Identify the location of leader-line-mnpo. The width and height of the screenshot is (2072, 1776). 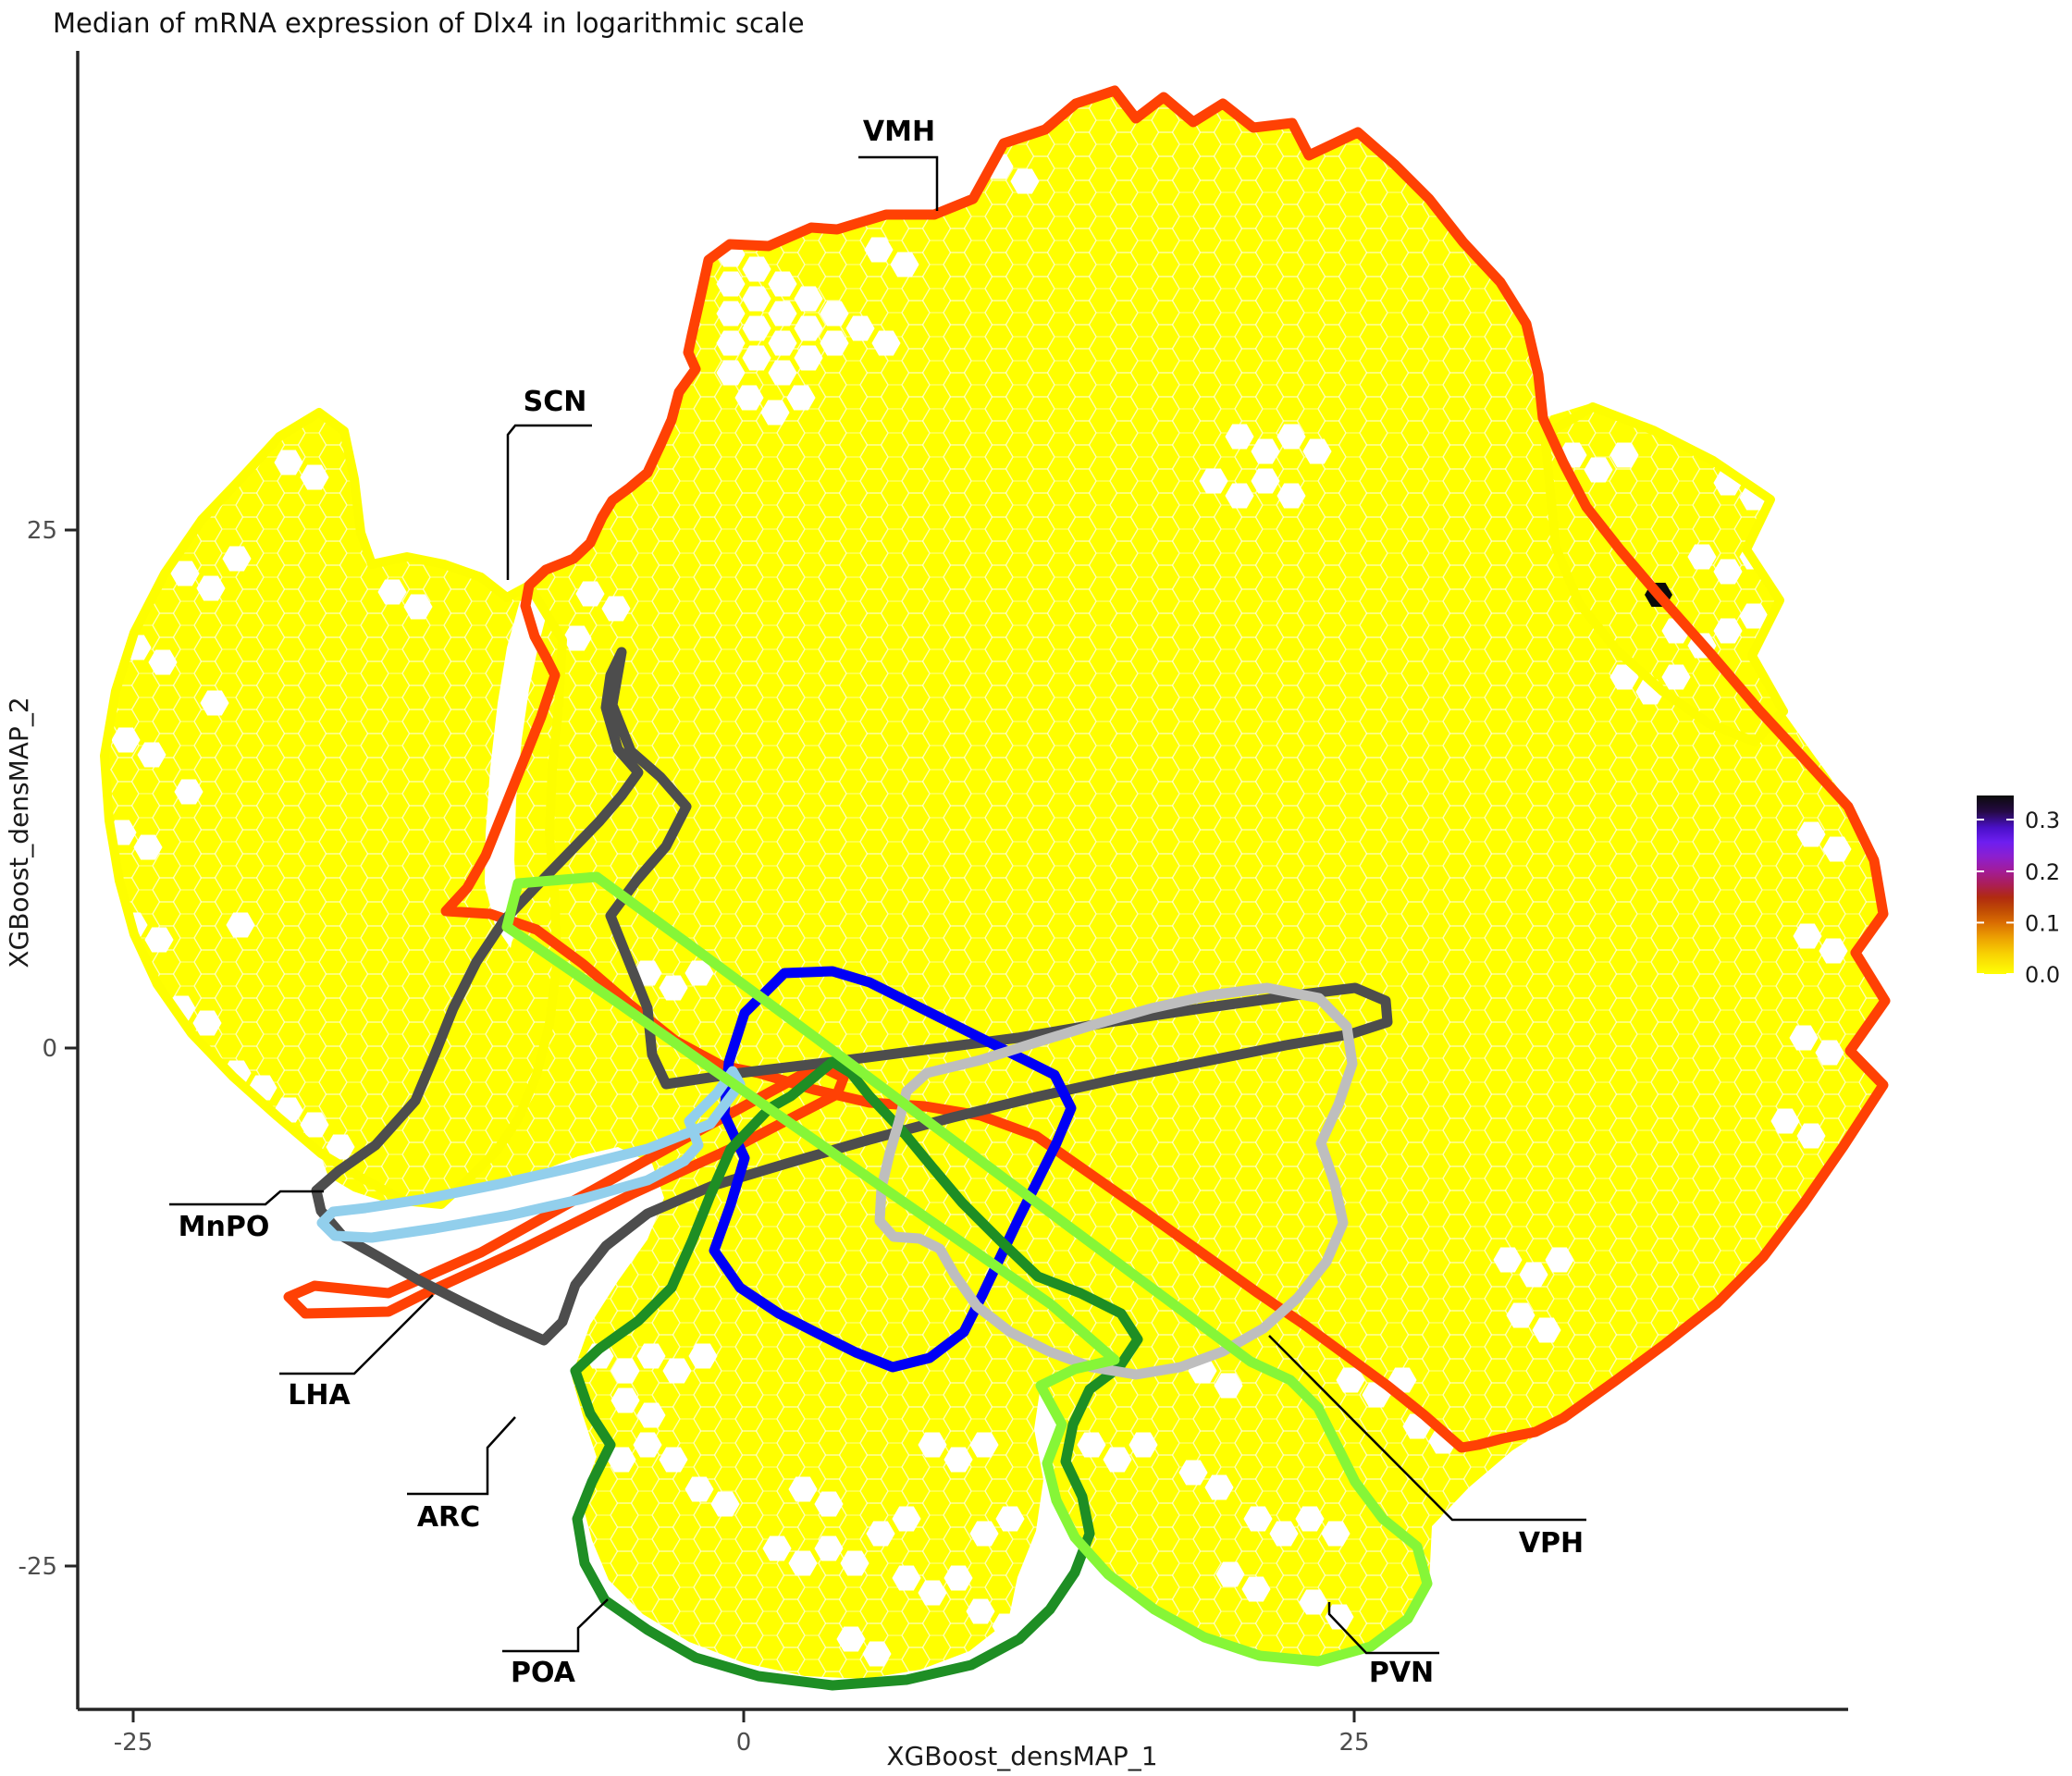
(247, 1198).